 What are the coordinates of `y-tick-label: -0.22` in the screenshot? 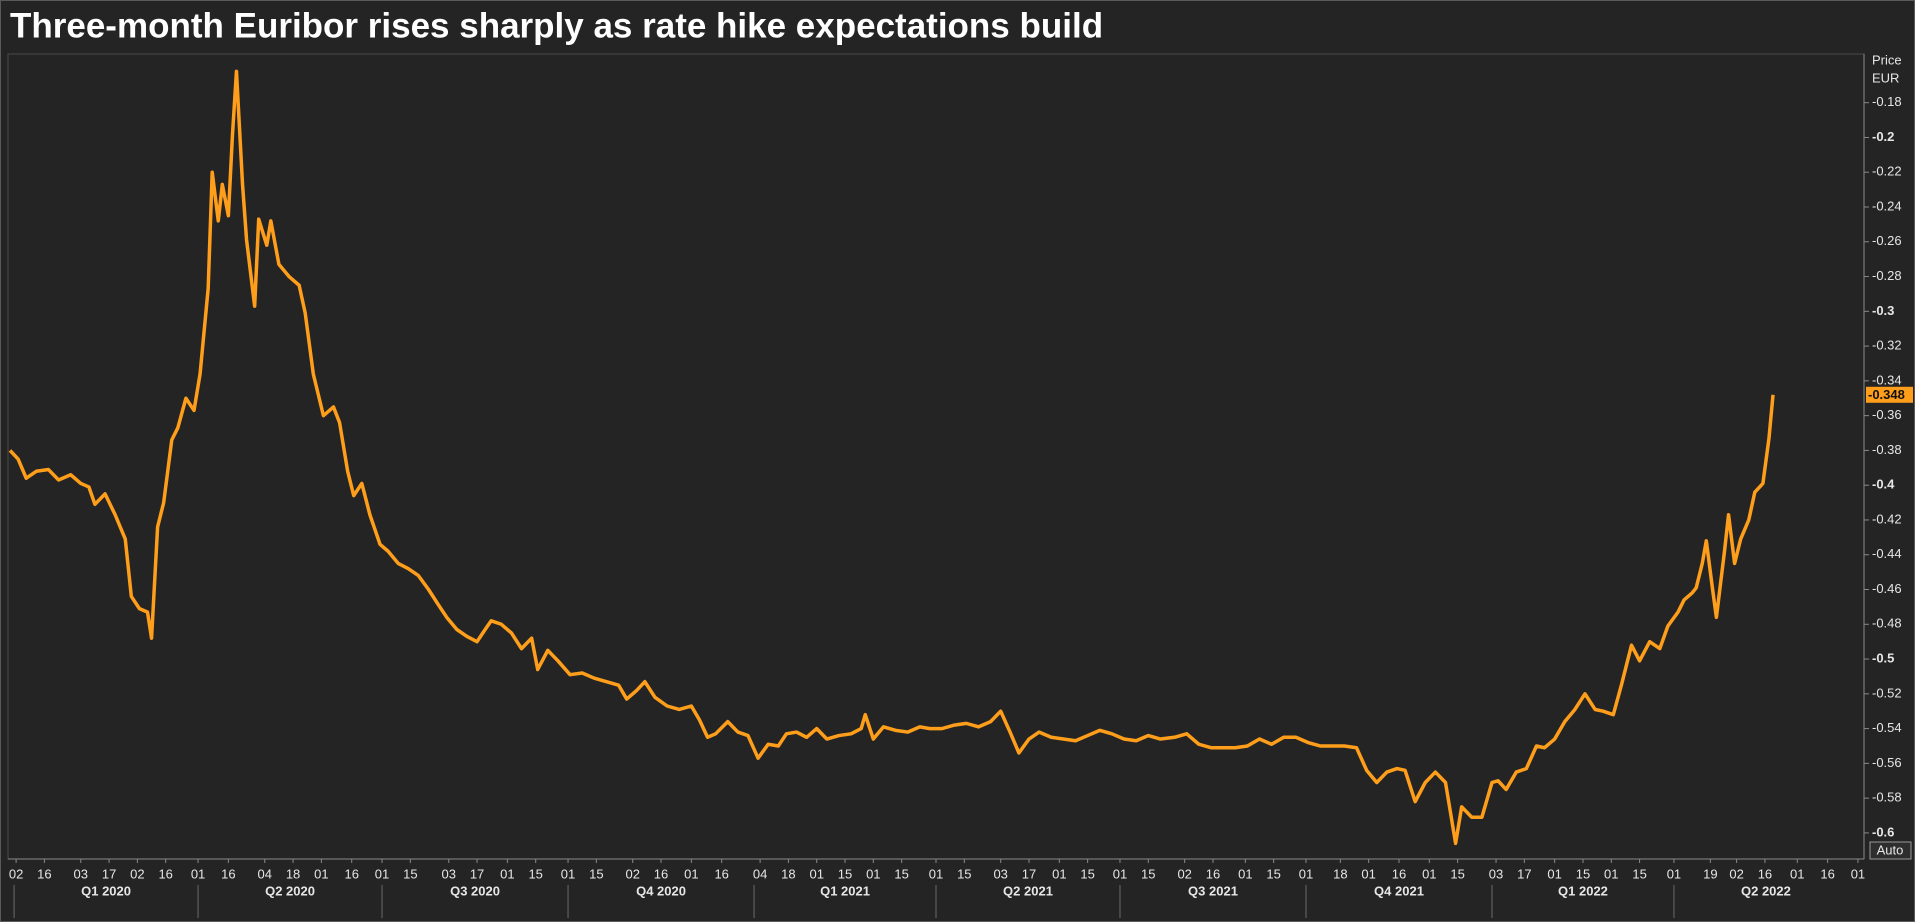 It's located at (1887, 171).